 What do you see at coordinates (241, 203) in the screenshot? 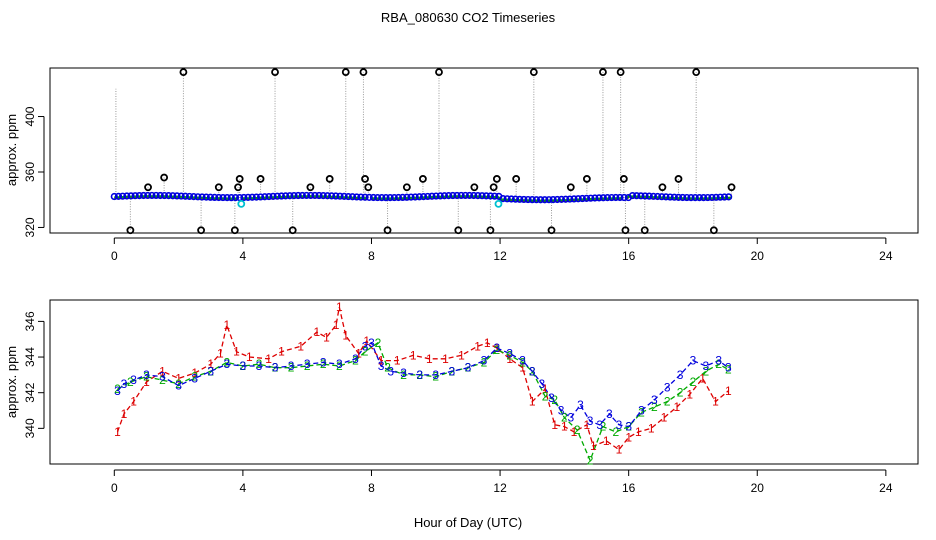
I see `flagged-point` at bounding box center [241, 203].